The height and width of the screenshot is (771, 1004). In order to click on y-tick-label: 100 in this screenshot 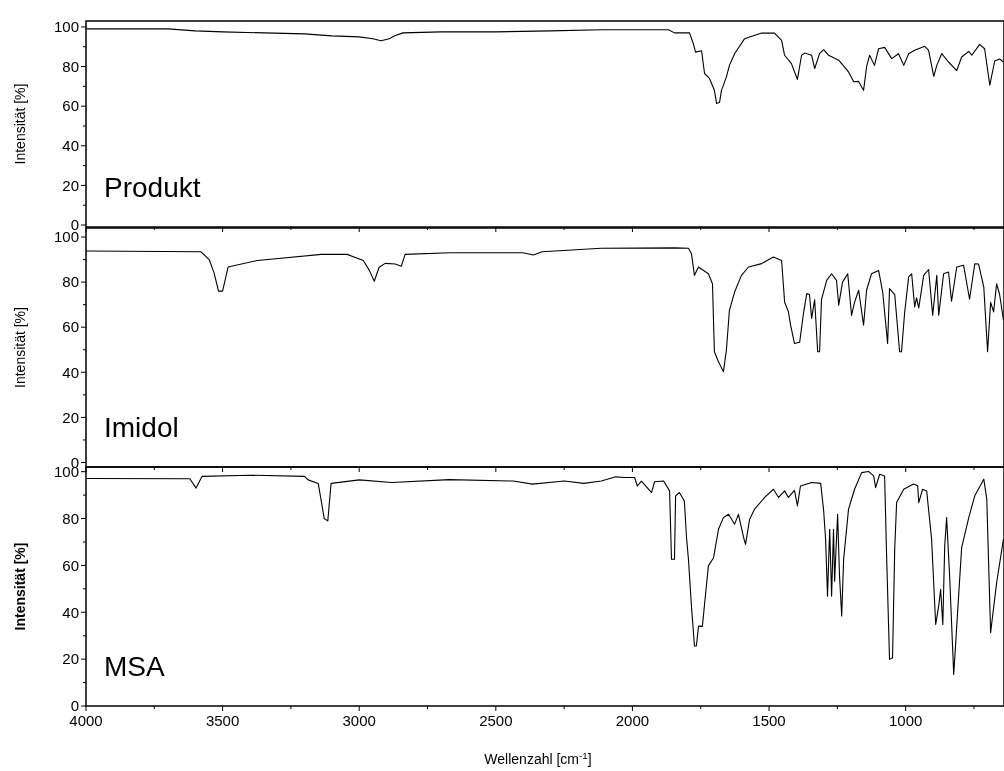, I will do `click(66, 27)`.